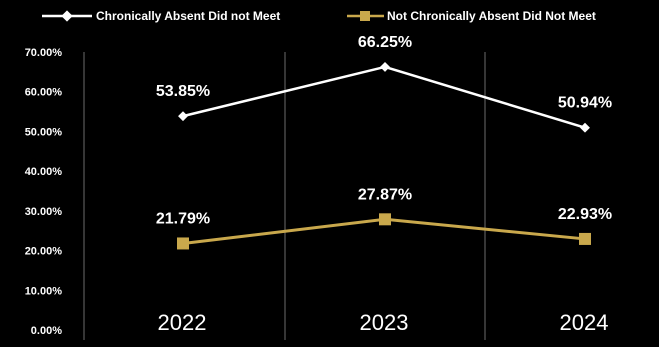 The height and width of the screenshot is (347, 659). What do you see at coordinates (46, 331) in the screenshot?
I see `y-tick-label: 0.00%` at bounding box center [46, 331].